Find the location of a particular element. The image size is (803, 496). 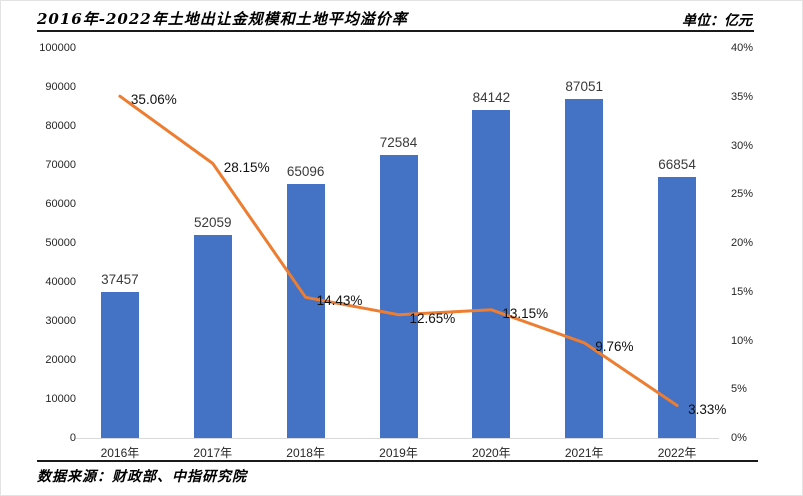

bar-value-label: 72584 is located at coordinates (398, 142).